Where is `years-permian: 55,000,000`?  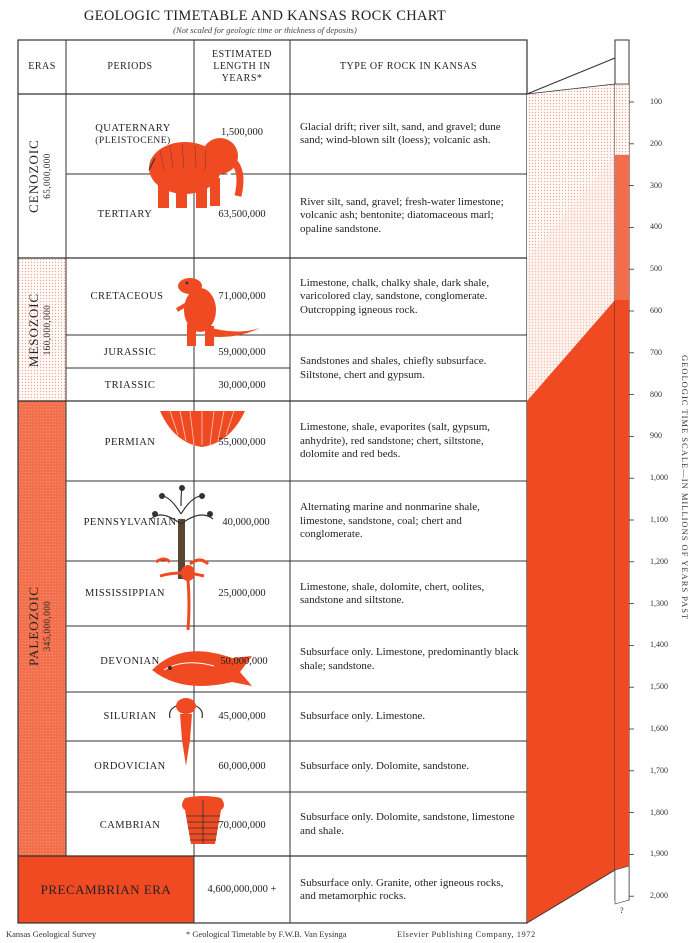
years-permian: 55,000,000 is located at coordinates (242, 442).